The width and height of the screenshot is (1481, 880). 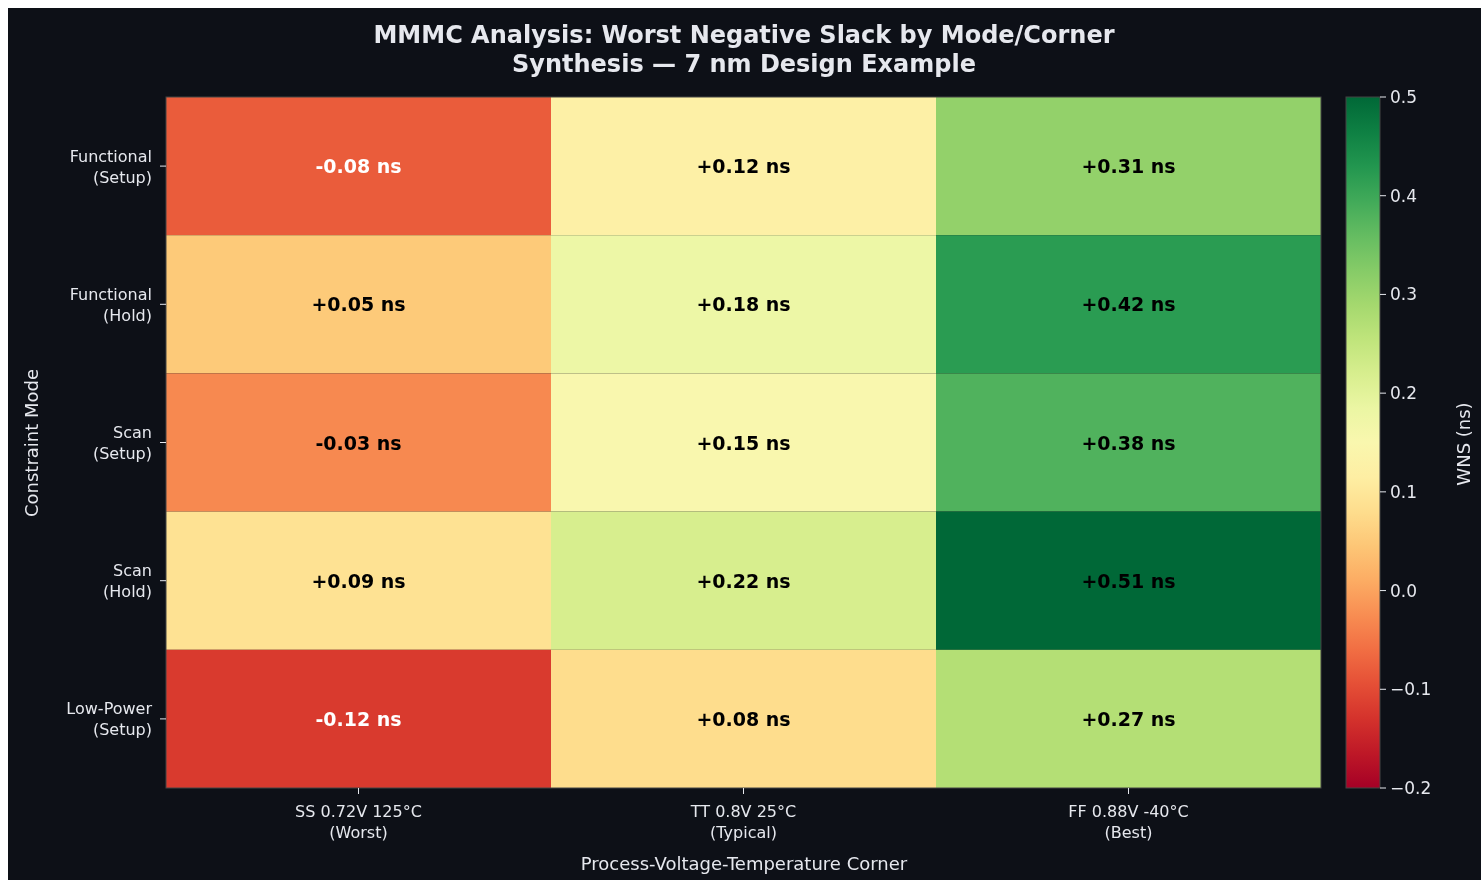 I want to click on data-label: +0.12 ns, so click(x=743, y=166).